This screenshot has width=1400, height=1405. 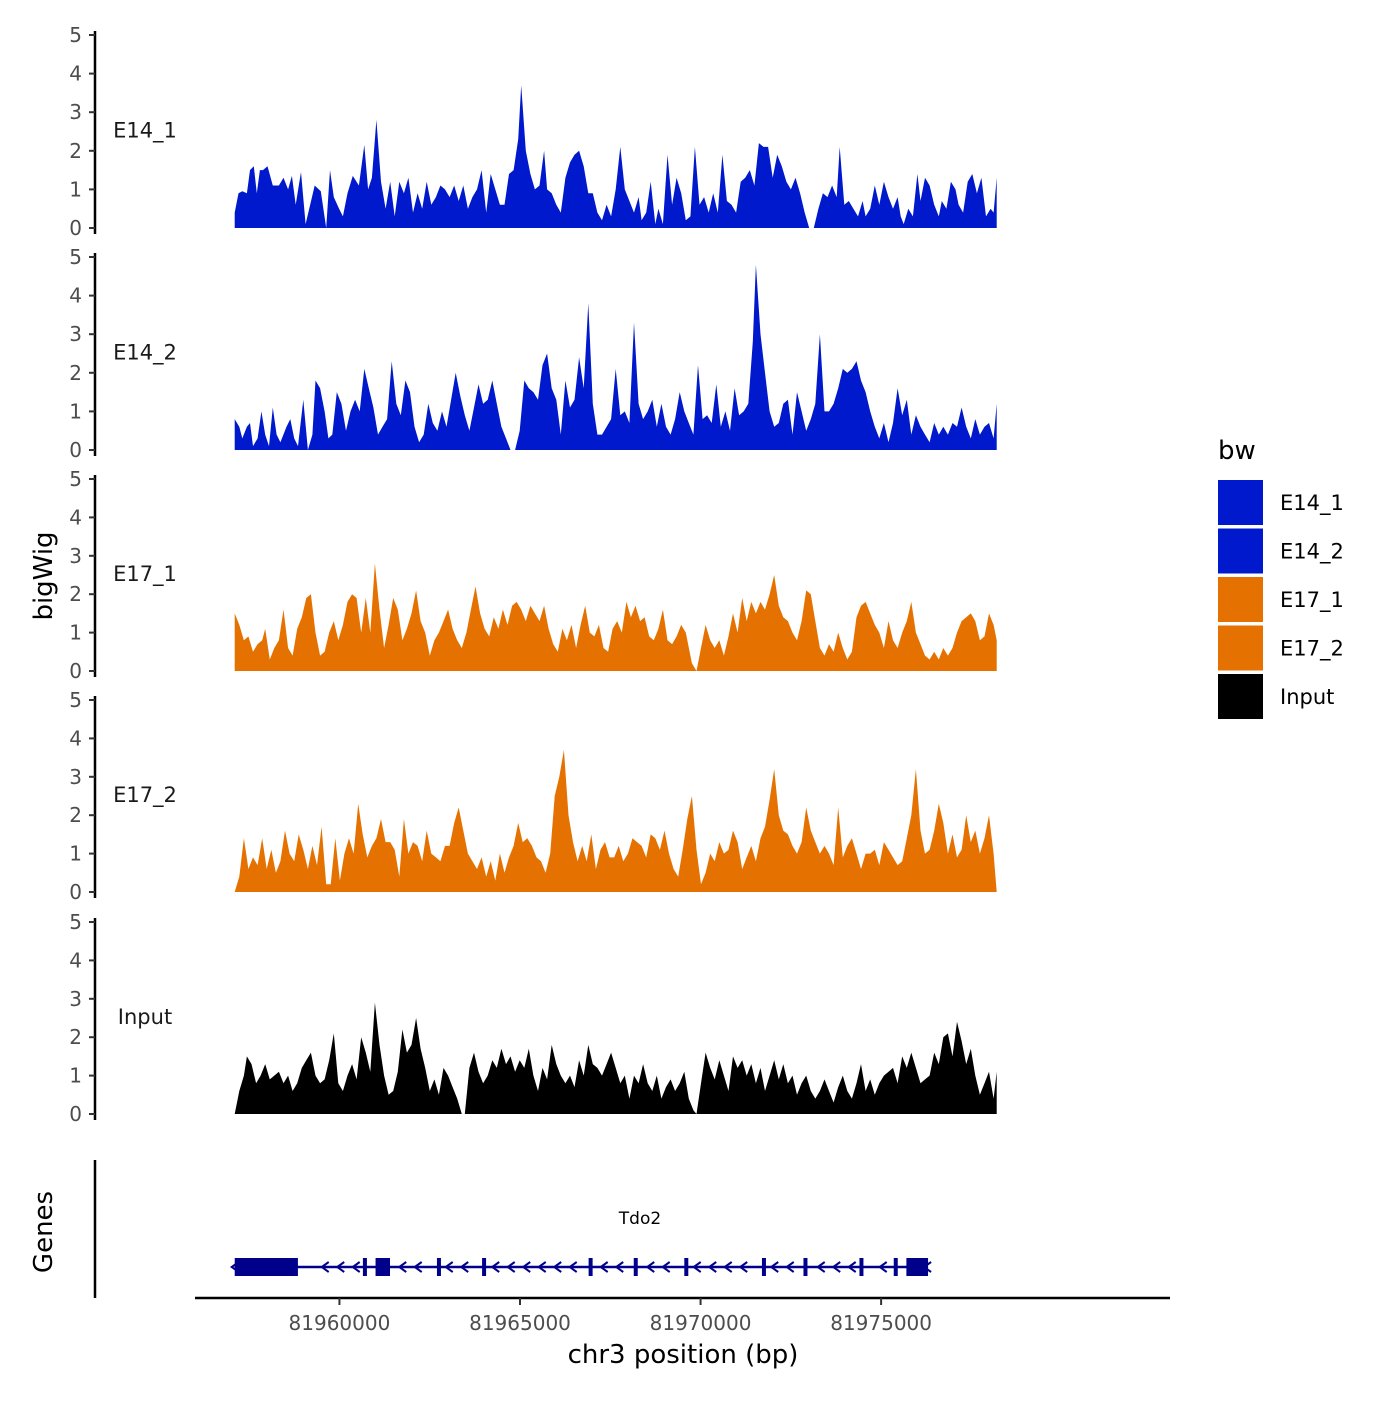 I want to click on x-axis-title: chr3 position (bp), so click(x=683, y=1355).